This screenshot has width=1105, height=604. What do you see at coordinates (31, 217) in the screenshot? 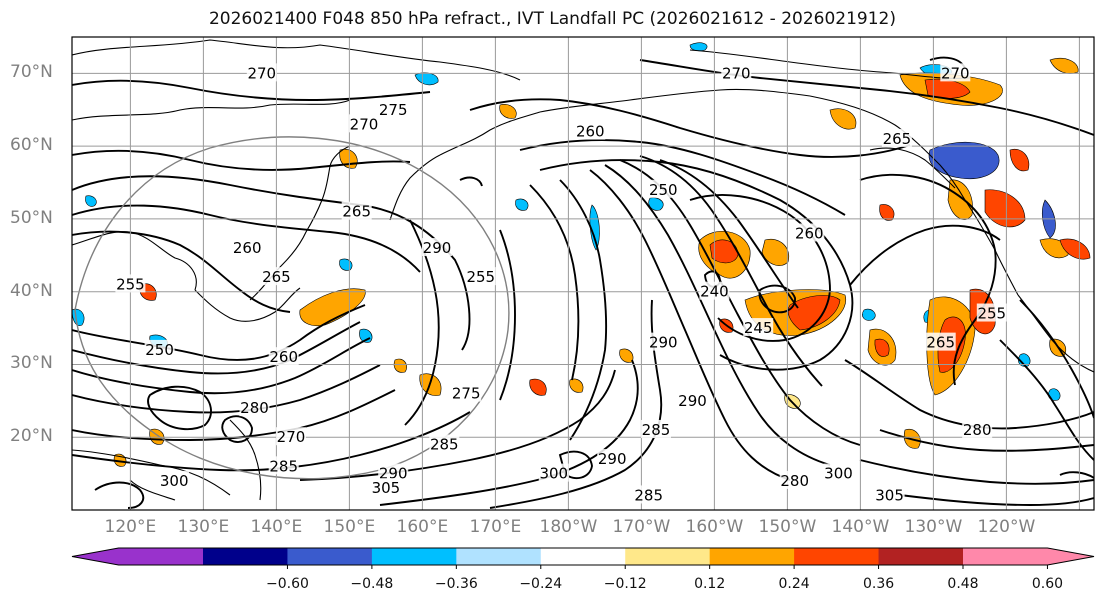
I see `latitude-label: 50°N` at bounding box center [31, 217].